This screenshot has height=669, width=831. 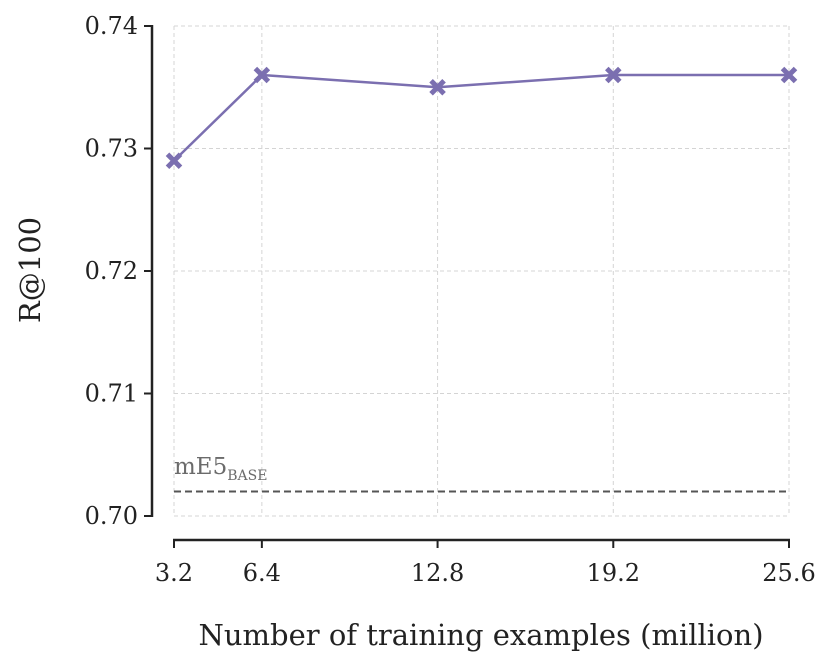 What do you see at coordinates (111, 271) in the screenshot?
I see `y-tick-label-2: 0.72` at bounding box center [111, 271].